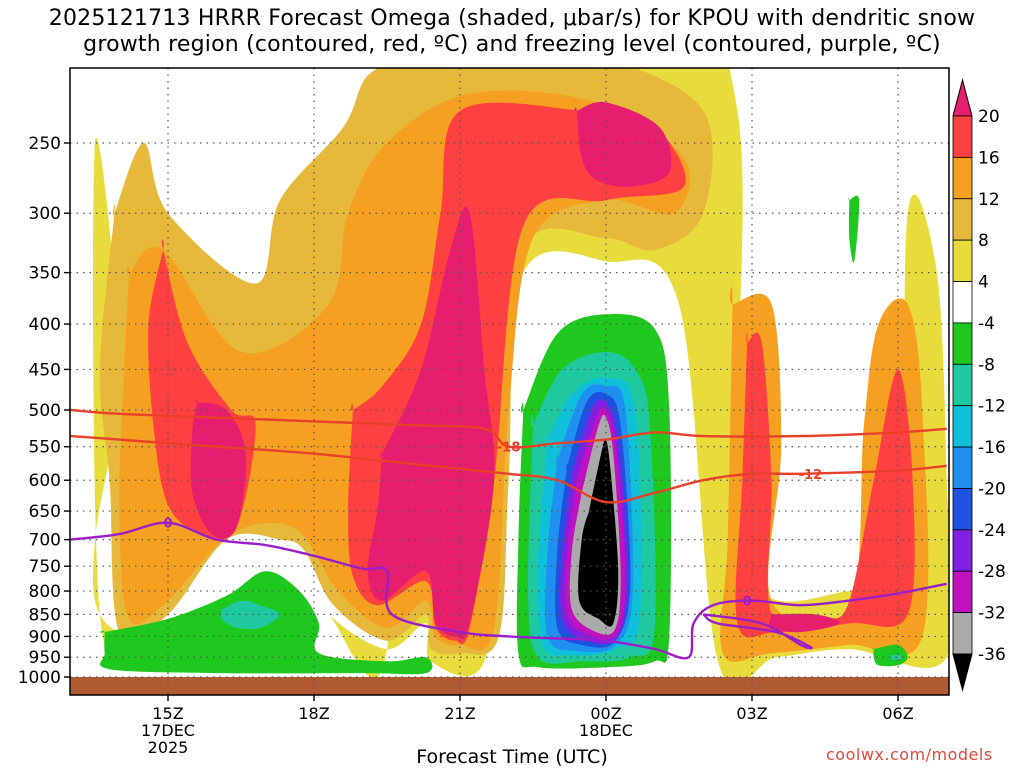 This screenshot has width=1024, height=768. What do you see at coordinates (983, 283) in the screenshot?
I see `colorbar-label-4: 4` at bounding box center [983, 283].